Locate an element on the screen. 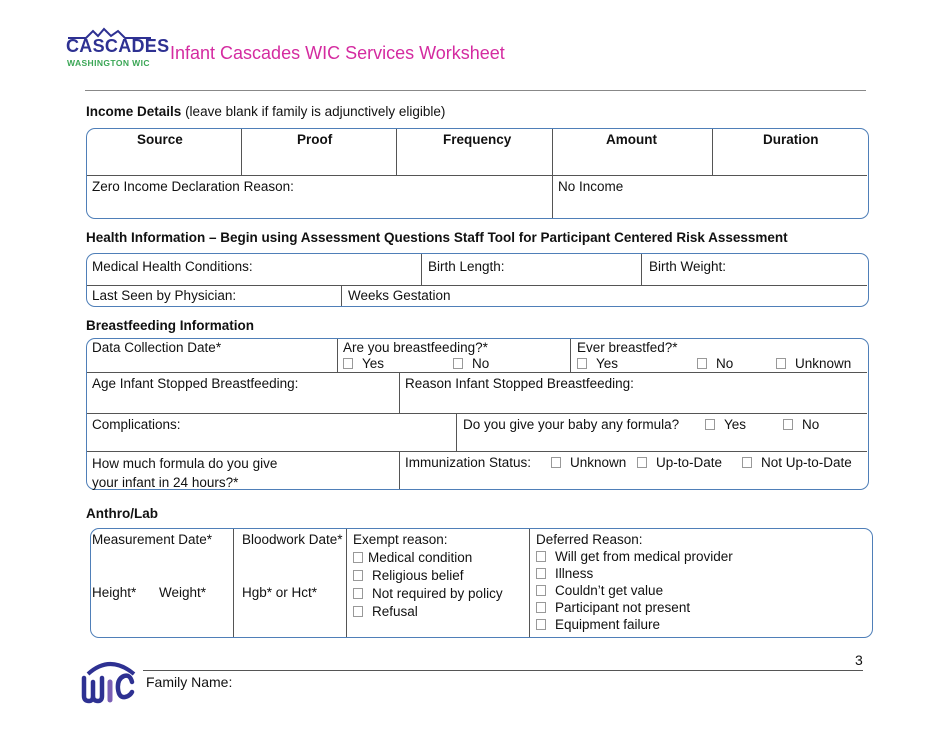 The image size is (950, 733). immunization-unknown: Unknown is located at coordinates (588, 463).